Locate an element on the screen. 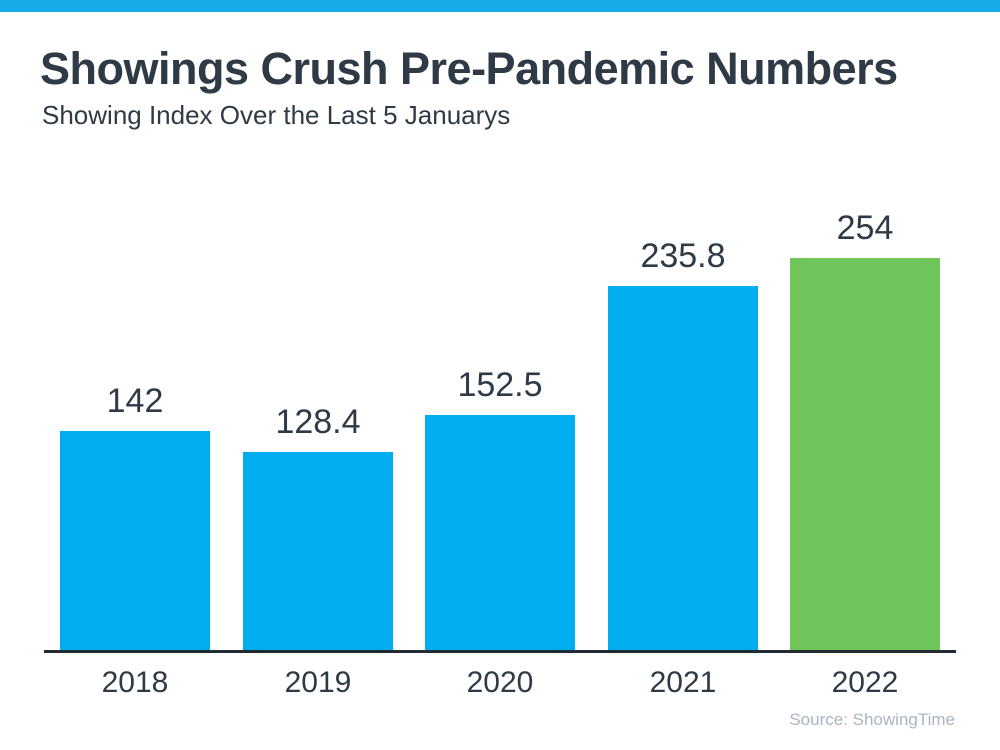 The image size is (1000, 750). x-axis-tick-2018: 2018 is located at coordinates (135, 682).